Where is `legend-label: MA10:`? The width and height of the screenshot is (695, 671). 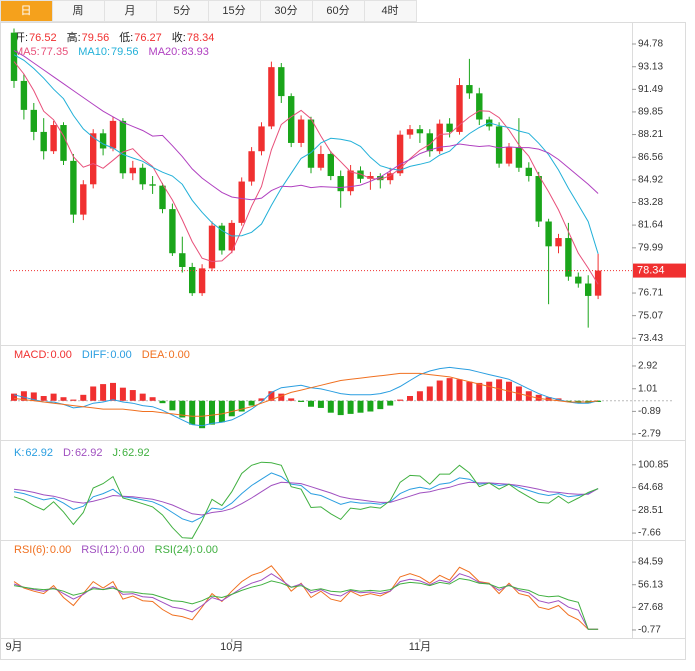
legend-label: MA10: is located at coordinates (94, 52).